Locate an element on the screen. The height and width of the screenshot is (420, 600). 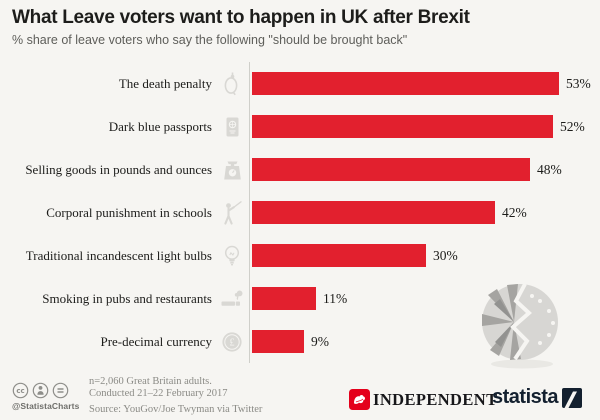
bar-category-label: Traditional incandescent light bulbs is located at coordinates (118, 255).